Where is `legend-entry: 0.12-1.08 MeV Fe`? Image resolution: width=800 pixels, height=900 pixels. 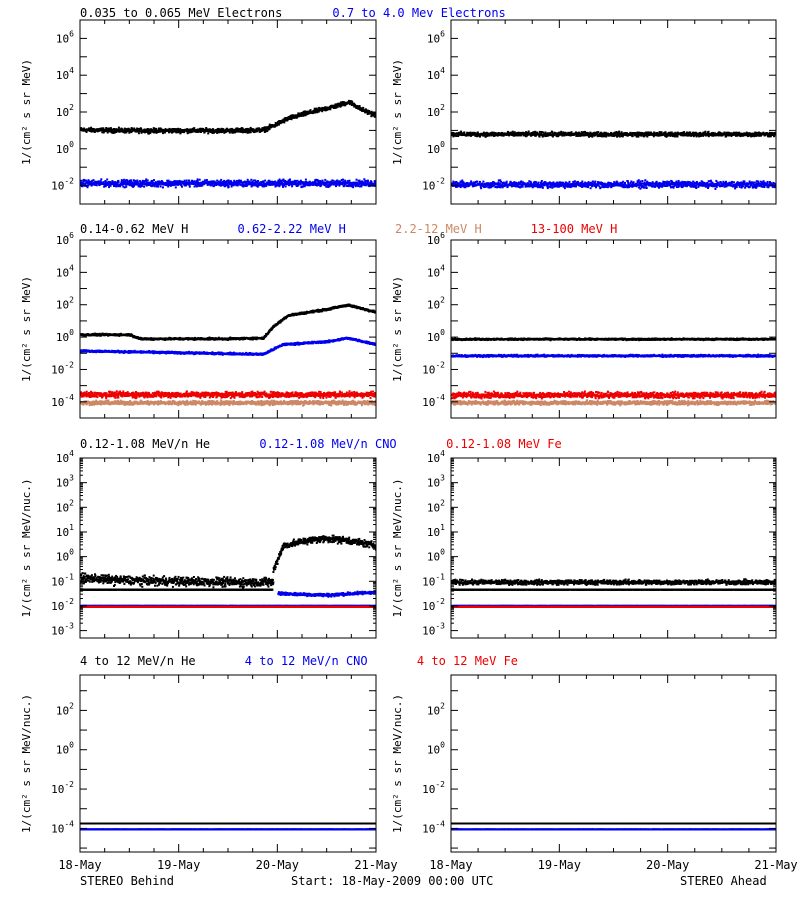 legend-entry: 0.12-1.08 MeV Fe is located at coordinates (504, 444).